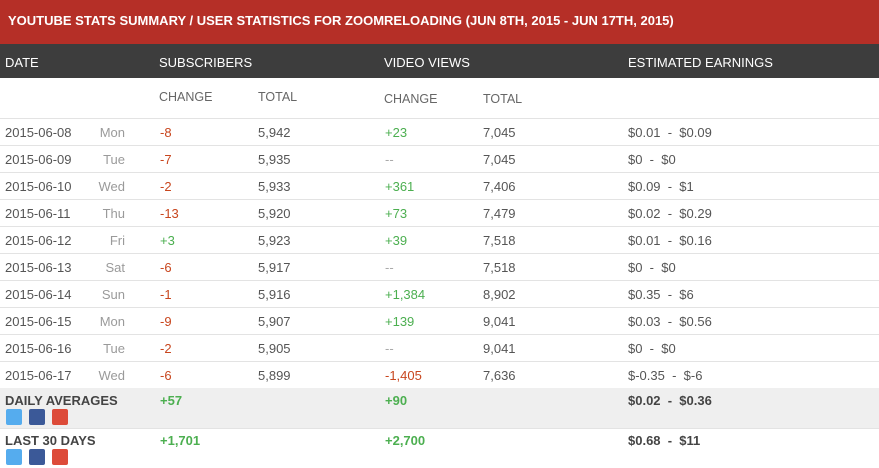 This screenshot has height=468, width=879. I want to click on subscriber-total: 5,933, so click(274, 186).